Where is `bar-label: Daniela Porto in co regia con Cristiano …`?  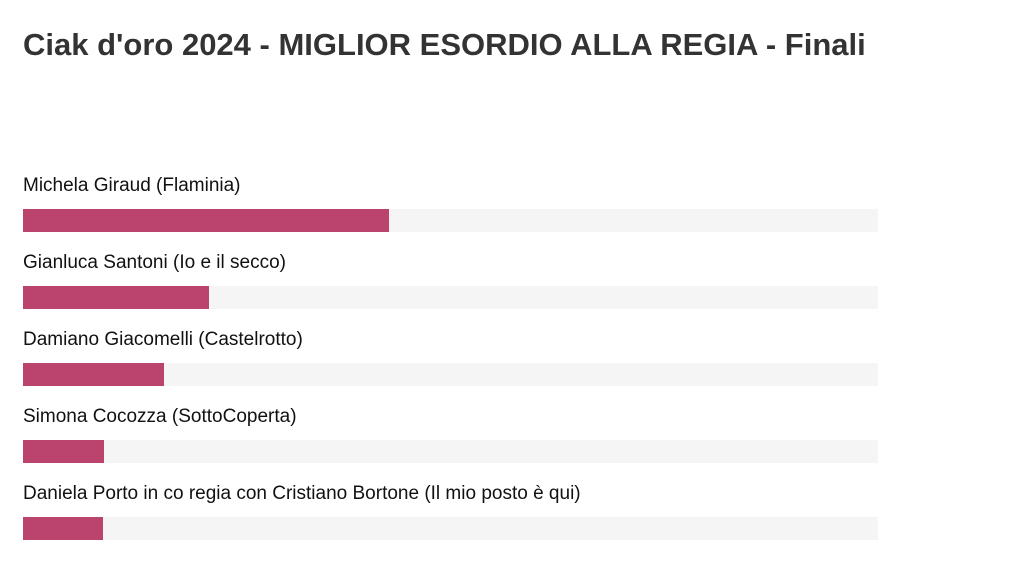
bar-label: Daniela Porto in co regia con Cristiano … is located at coordinates (302, 493).